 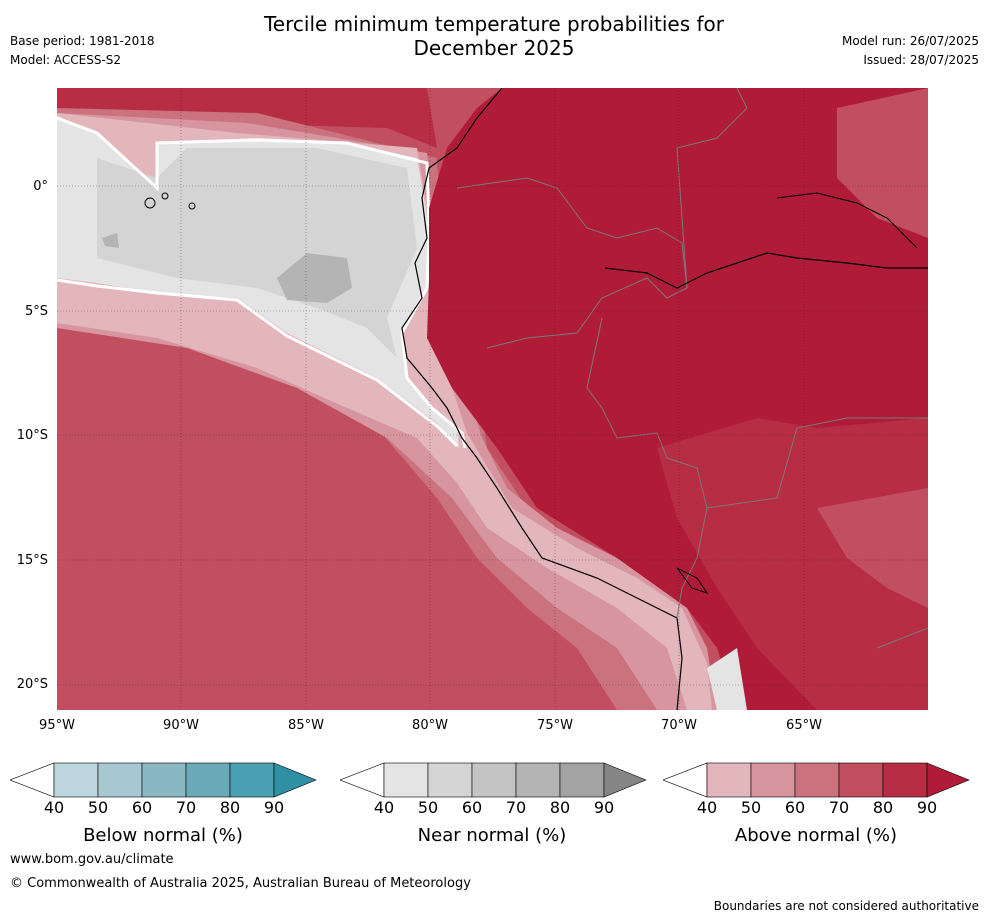 I want to click on cb-above-tick: 60, so click(x=795, y=807).